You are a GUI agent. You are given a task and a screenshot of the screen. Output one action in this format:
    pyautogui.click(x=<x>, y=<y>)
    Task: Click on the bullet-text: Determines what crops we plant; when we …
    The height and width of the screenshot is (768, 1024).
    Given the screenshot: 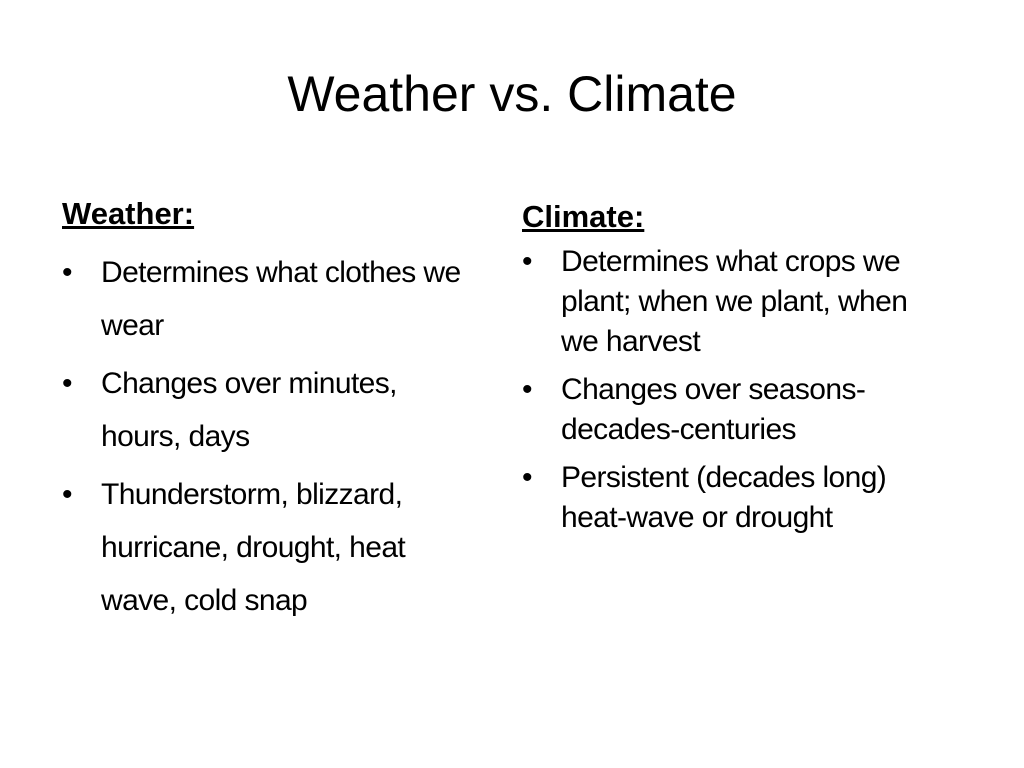 What is the action you would take?
    pyautogui.click(x=734, y=301)
    